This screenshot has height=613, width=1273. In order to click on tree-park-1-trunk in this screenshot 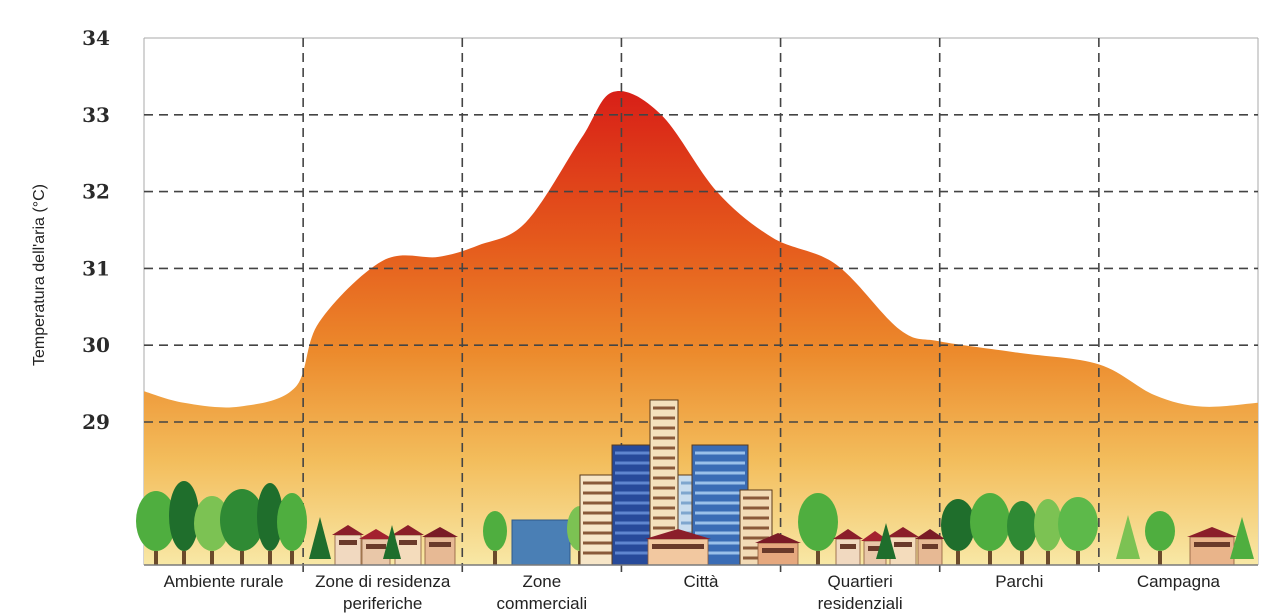, I will do `click(990, 558)`.